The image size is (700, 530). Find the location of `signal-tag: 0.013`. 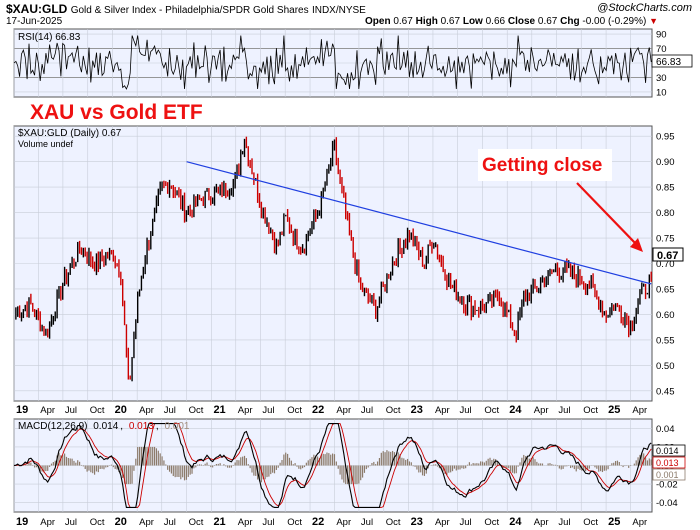

signal-tag: 0.013 is located at coordinates (667, 463).